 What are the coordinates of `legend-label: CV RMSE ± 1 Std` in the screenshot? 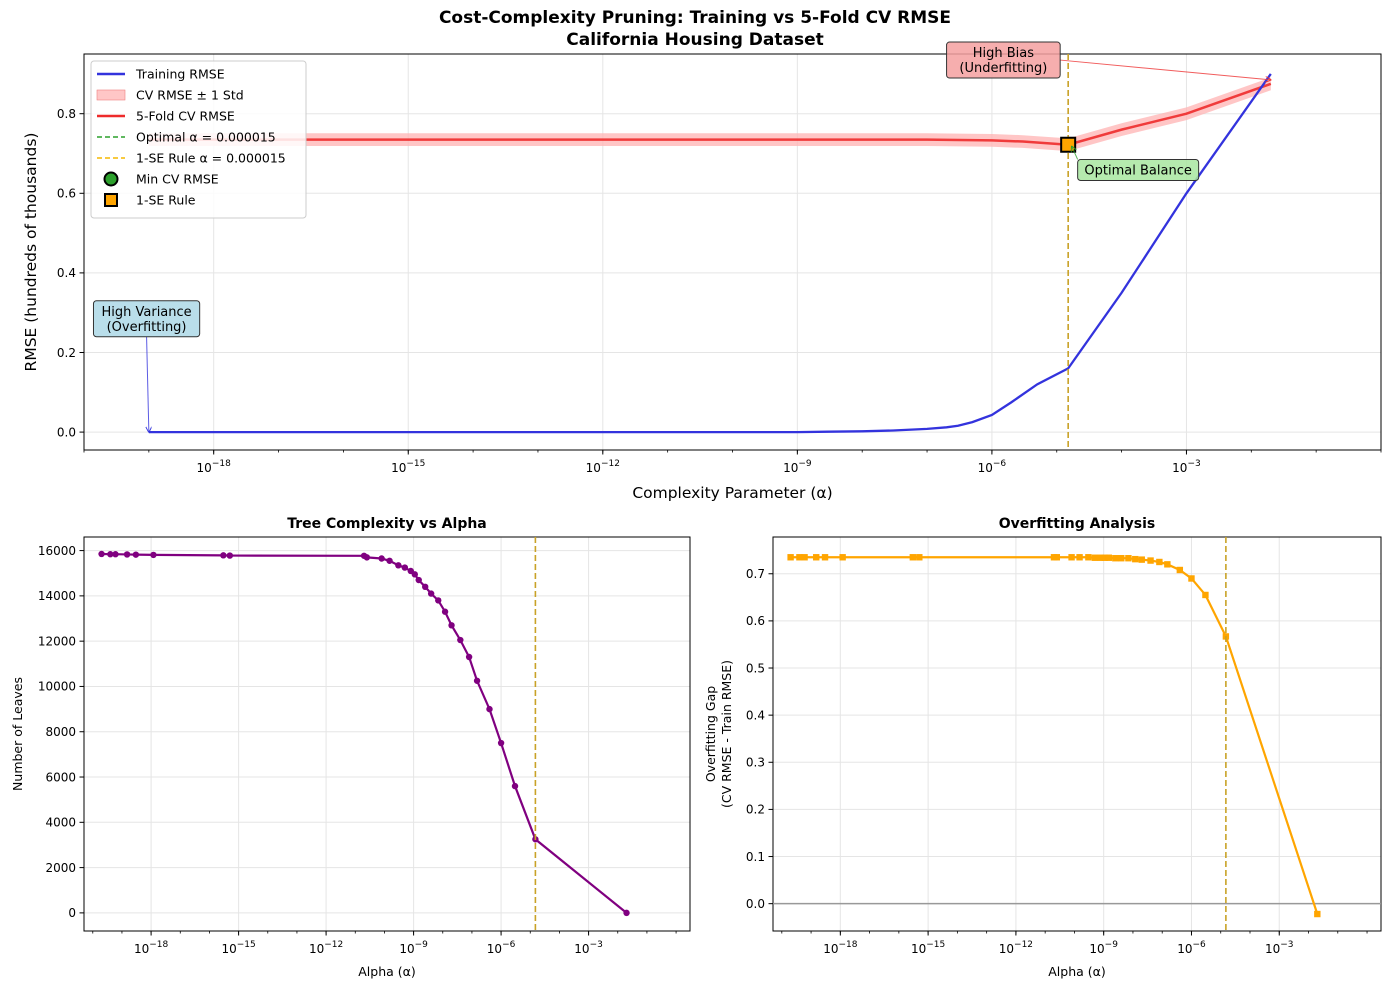 It's located at (190, 95).